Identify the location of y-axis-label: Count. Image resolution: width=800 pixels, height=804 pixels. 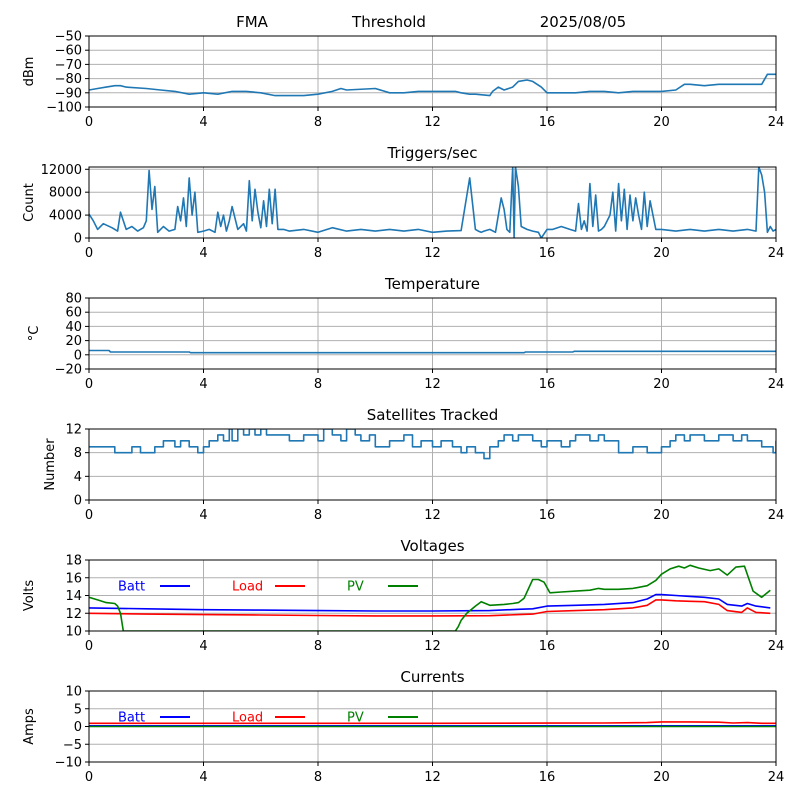
(29, 202).